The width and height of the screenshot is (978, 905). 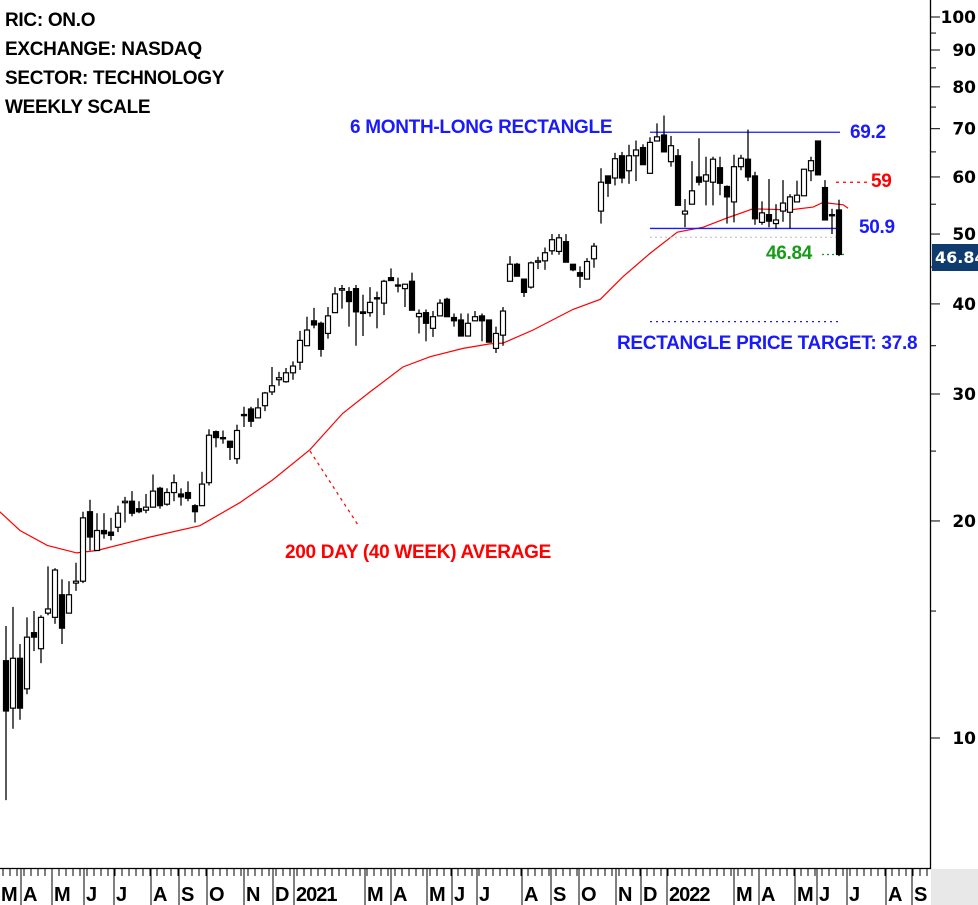 I want to click on price-target-label: RECTANGLE PRICE TARGET: 37.8, so click(x=767, y=343).